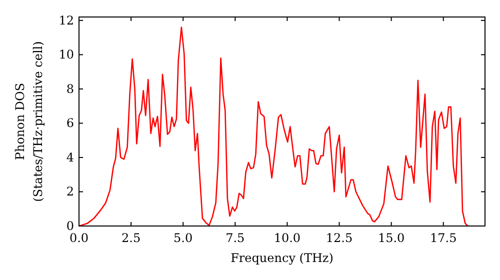 This screenshot has height=280, width=500. Describe the element at coordinates (282, 258) in the screenshot. I see `x-axis-title: Frequency (THz)` at that location.